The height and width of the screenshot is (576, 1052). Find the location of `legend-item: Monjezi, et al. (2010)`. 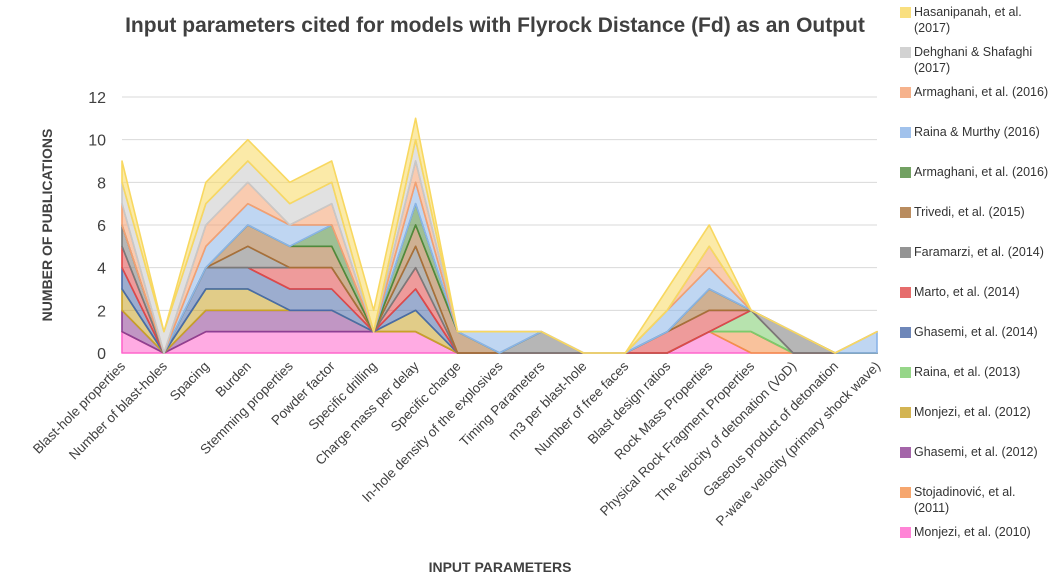

legend-item: Monjezi, et al. (2010) is located at coordinates (975, 532).